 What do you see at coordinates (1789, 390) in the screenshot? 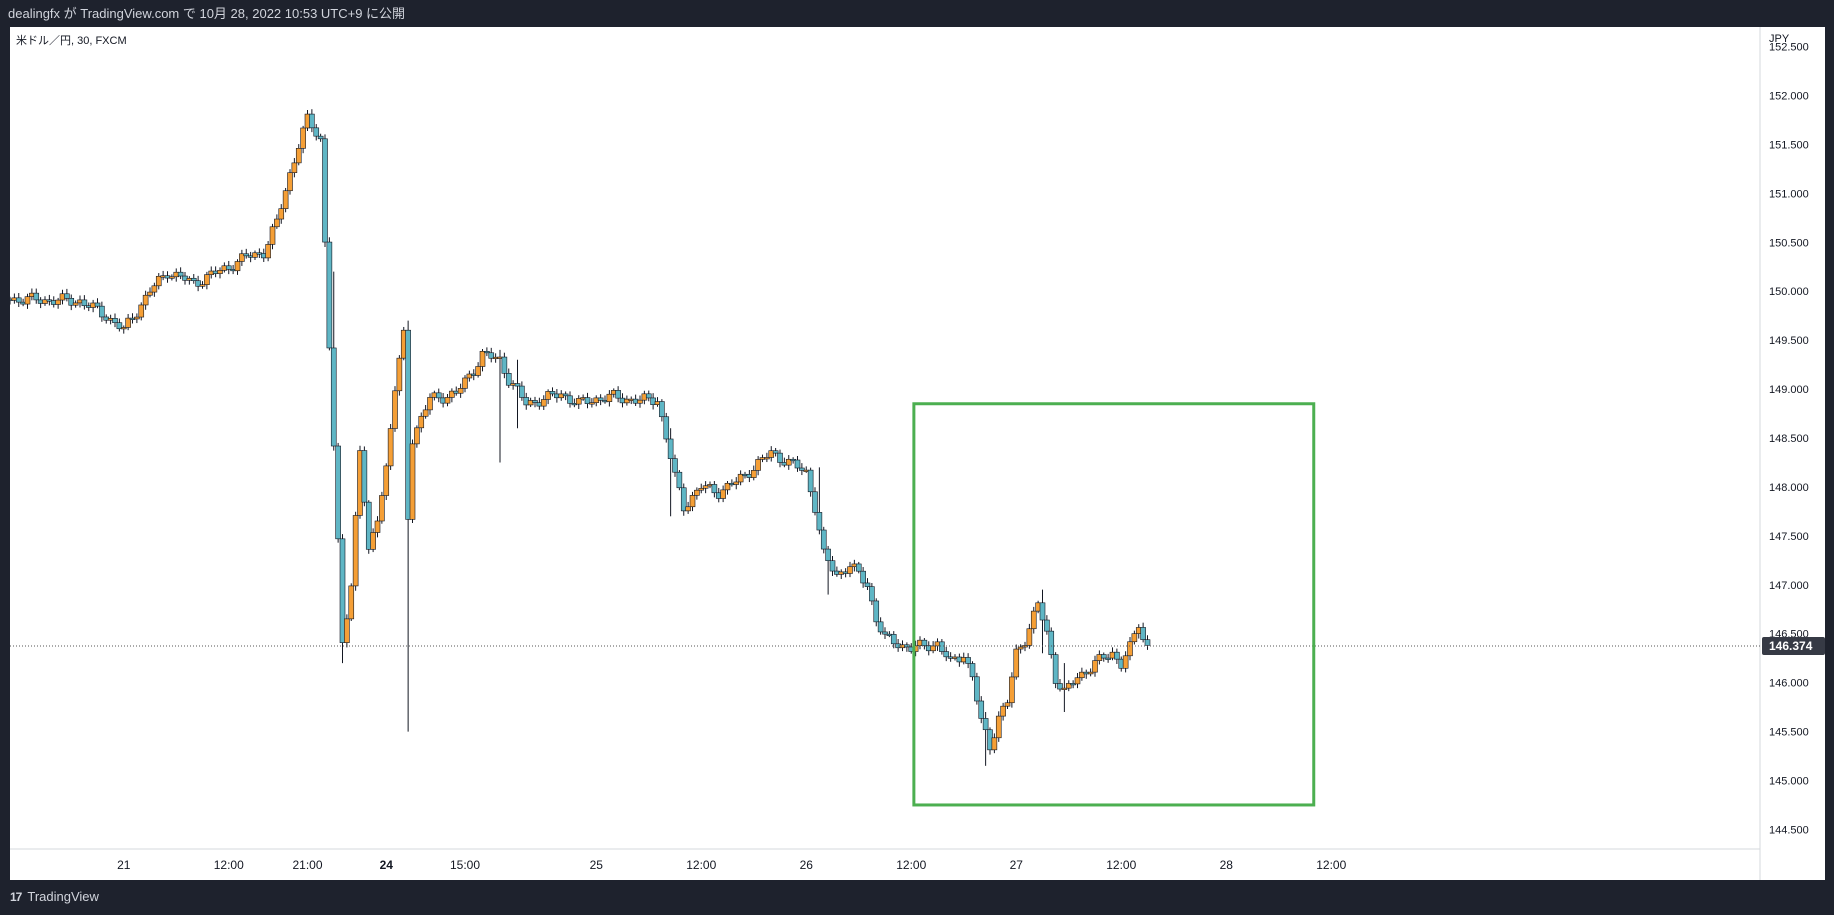
I see `price-tick-label: 149.000` at bounding box center [1789, 390].